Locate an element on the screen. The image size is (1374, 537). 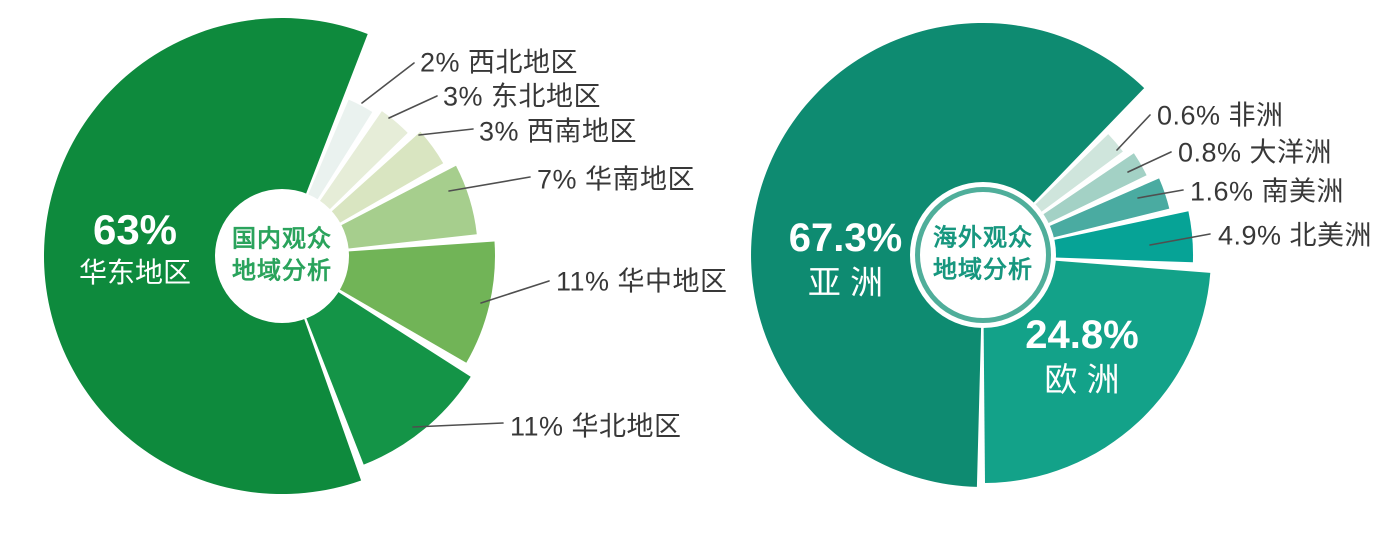
domestic-center-title: 国内观众 地域分析 is located at coordinates (282, 256).